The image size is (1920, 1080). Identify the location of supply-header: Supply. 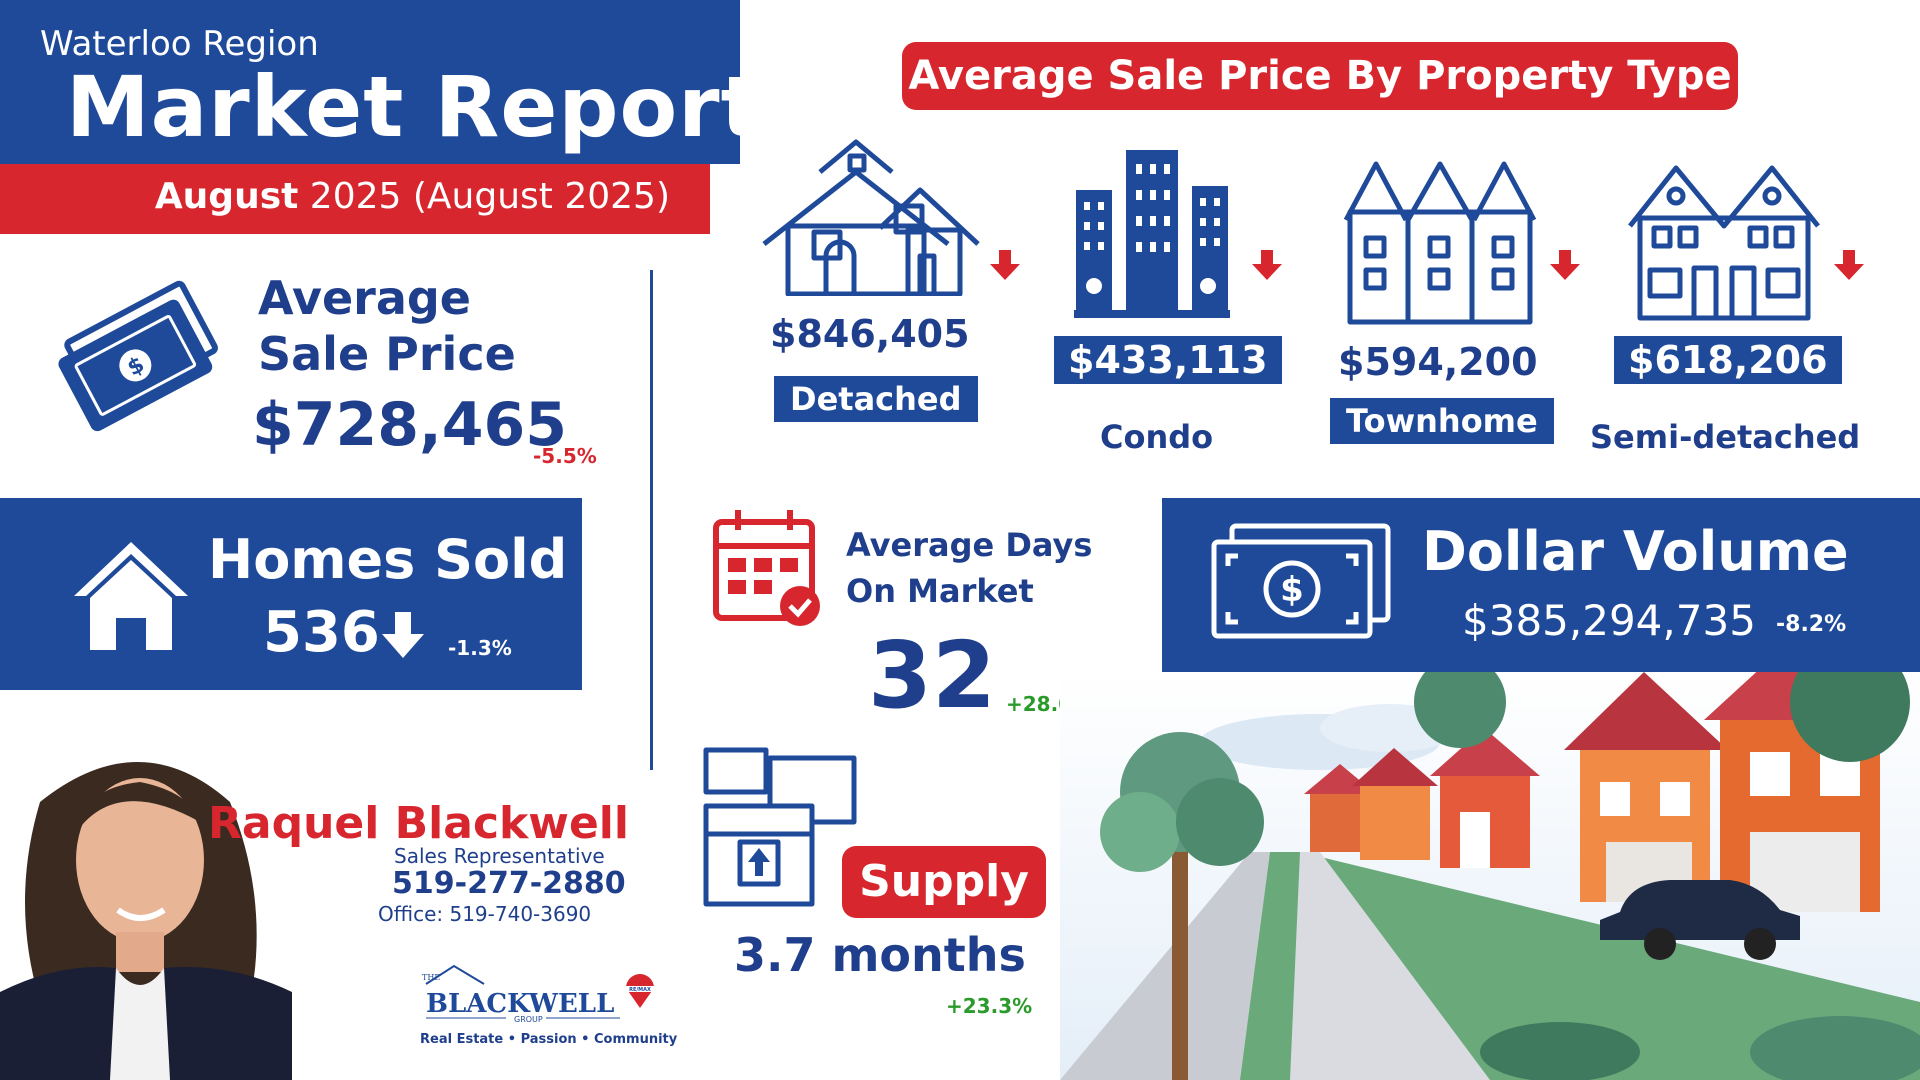
(944, 882).